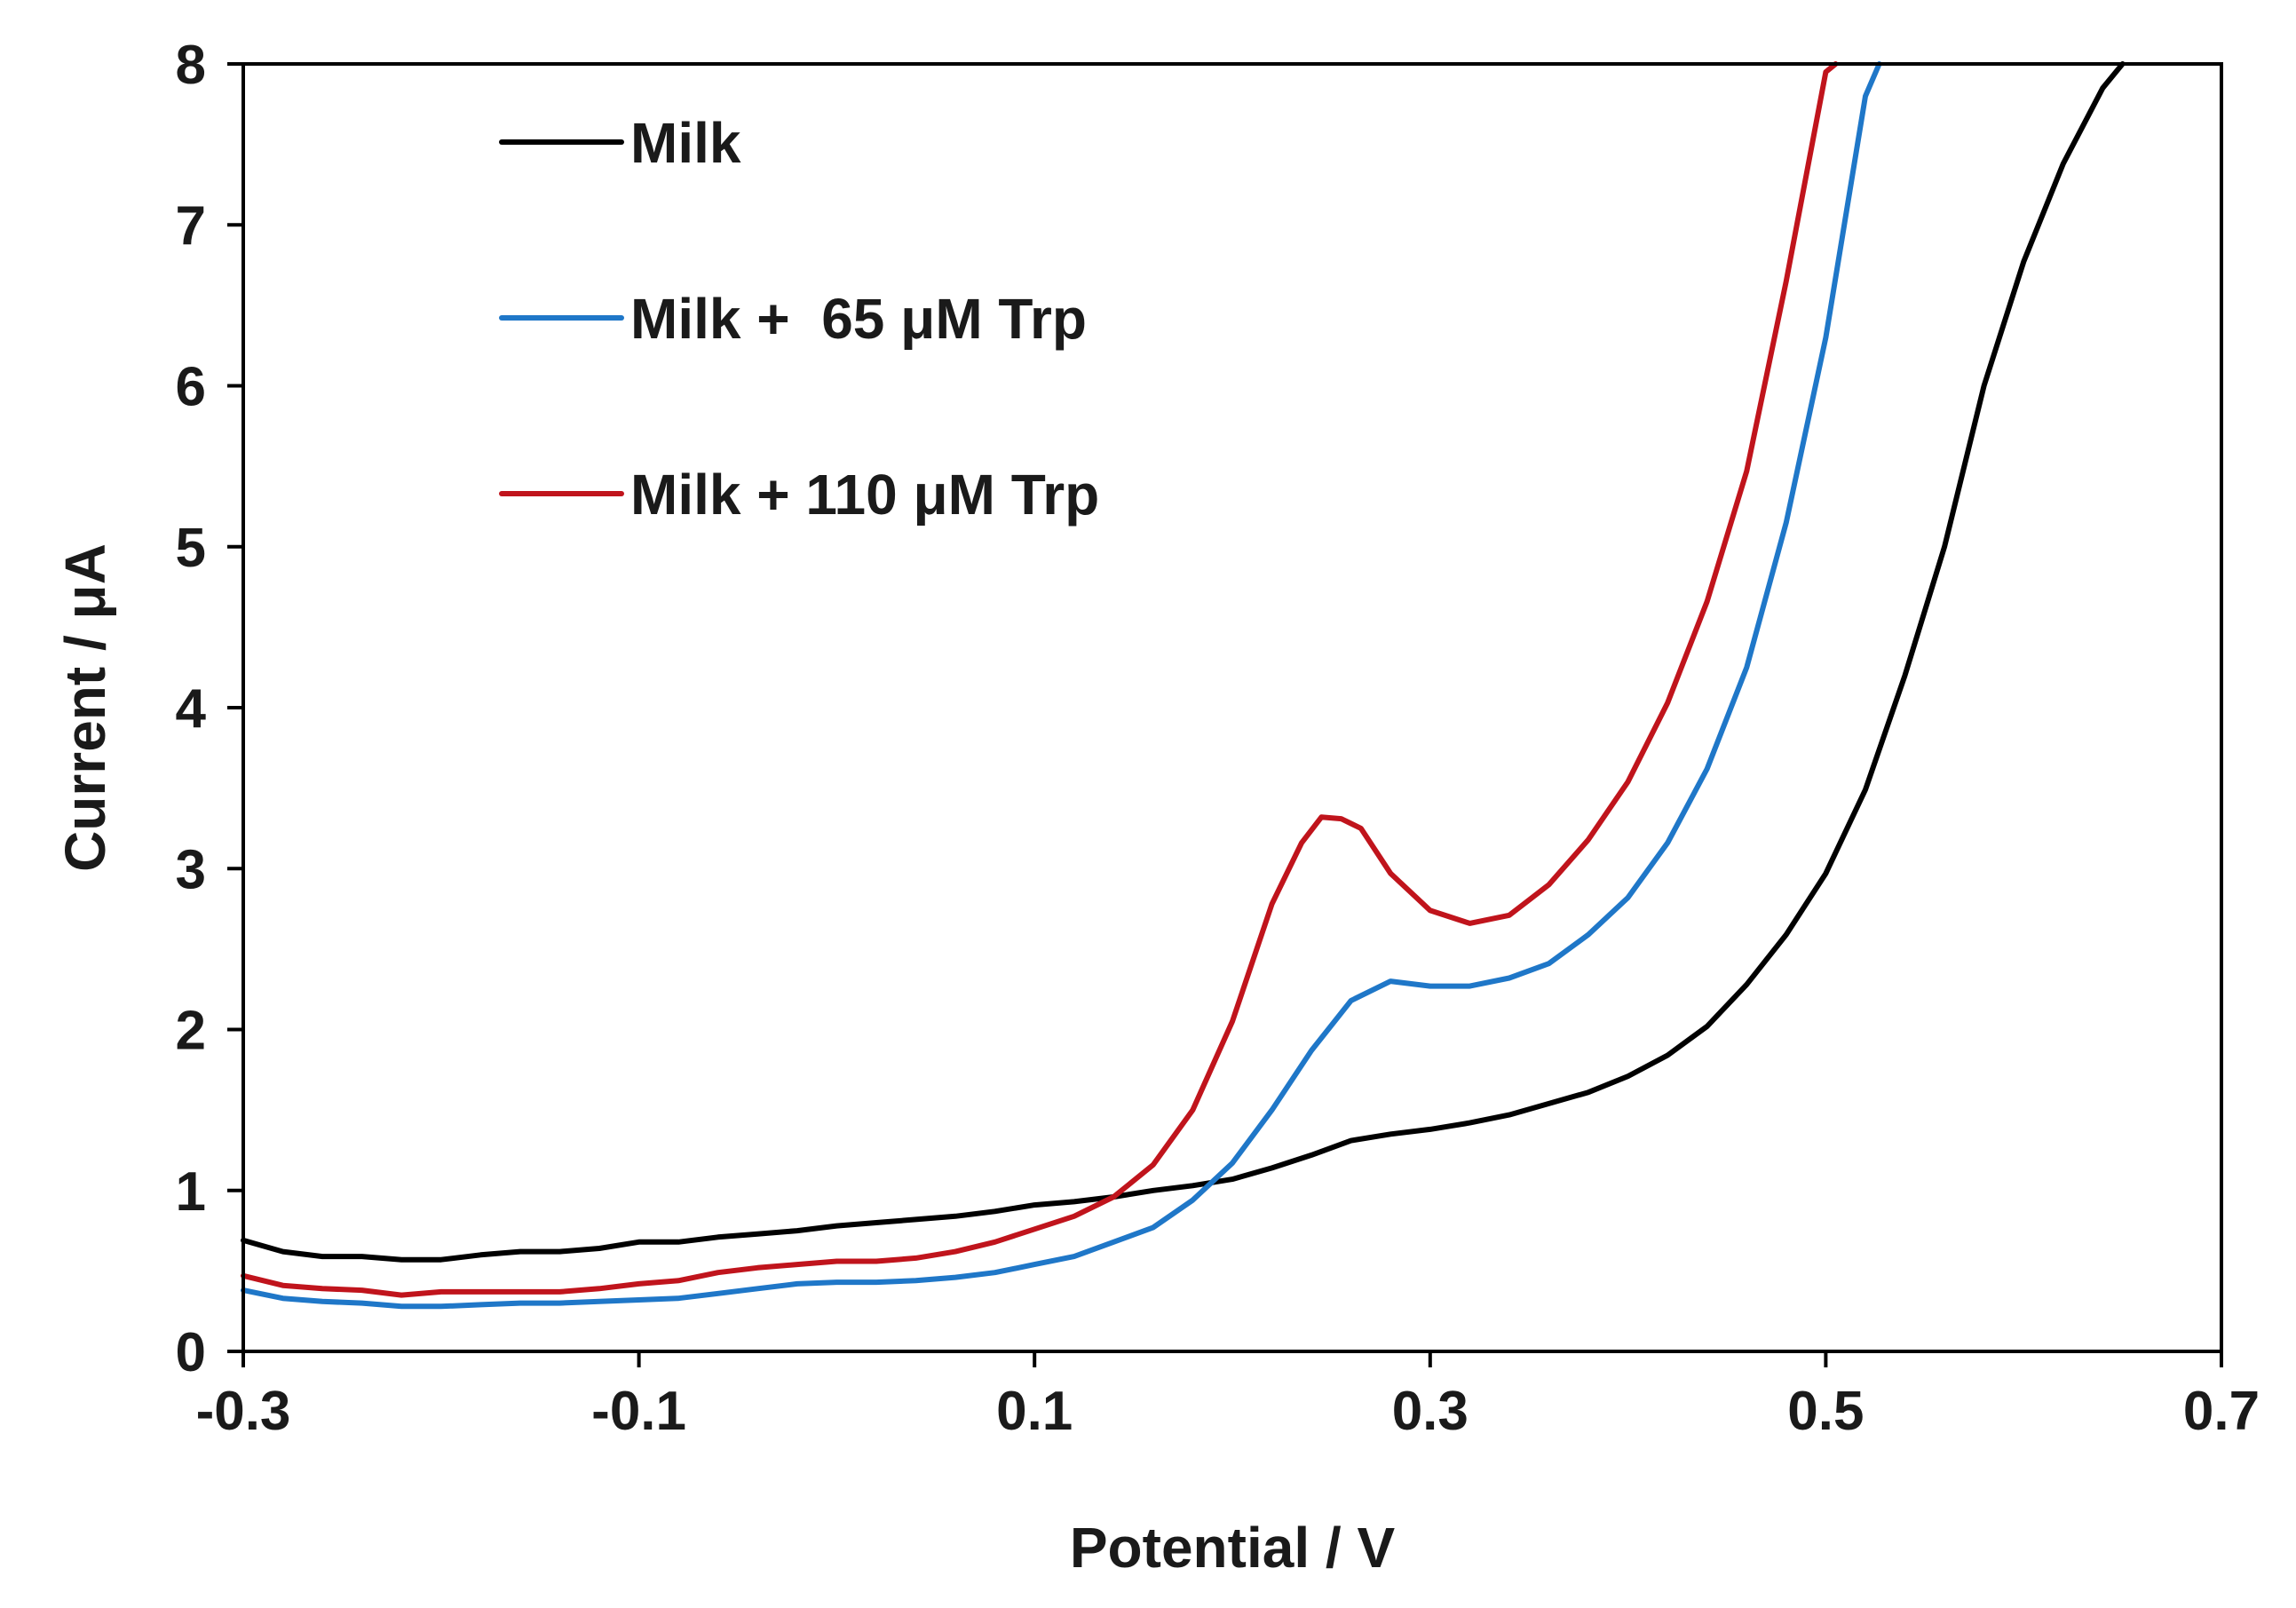  I want to click on y-tick-label: 0, so click(191, 1352).